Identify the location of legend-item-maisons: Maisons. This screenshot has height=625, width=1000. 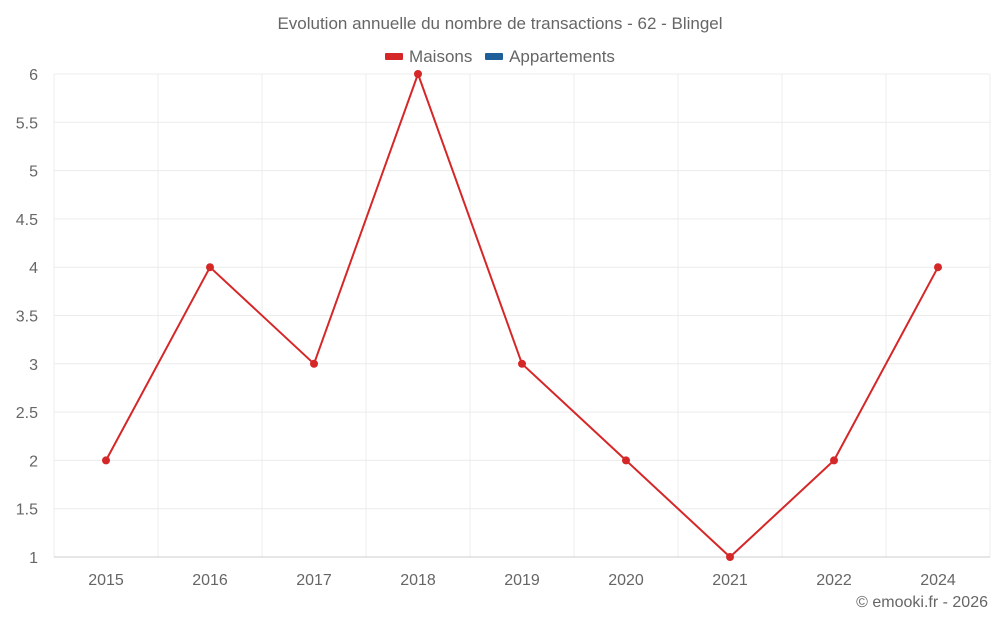
(428, 57).